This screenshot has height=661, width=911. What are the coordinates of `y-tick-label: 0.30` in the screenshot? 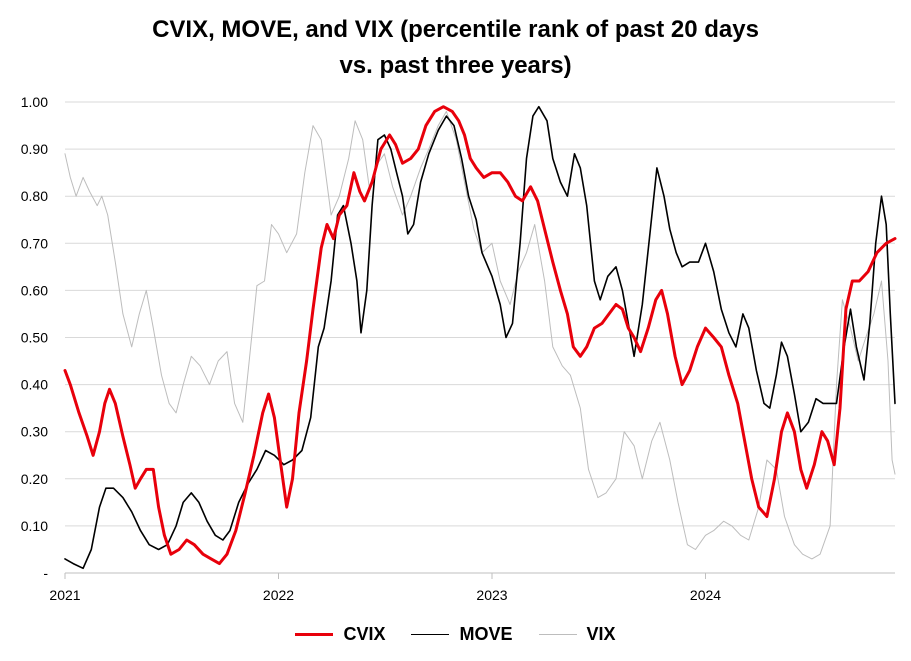 It's located at (34, 432).